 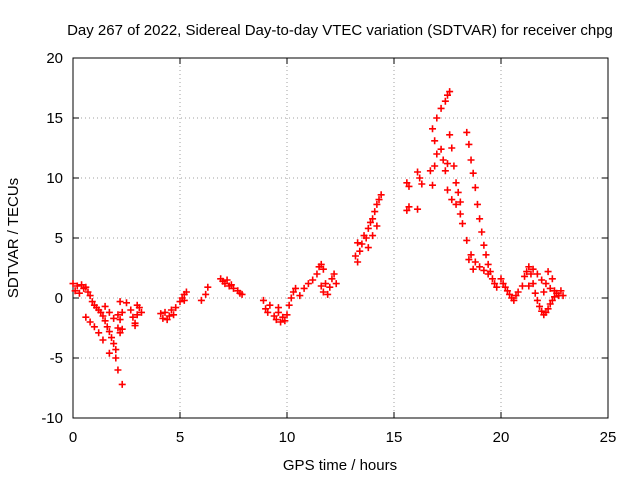 What do you see at coordinates (394, 437) in the screenshot?
I see `x-tick-label: 15` at bounding box center [394, 437].